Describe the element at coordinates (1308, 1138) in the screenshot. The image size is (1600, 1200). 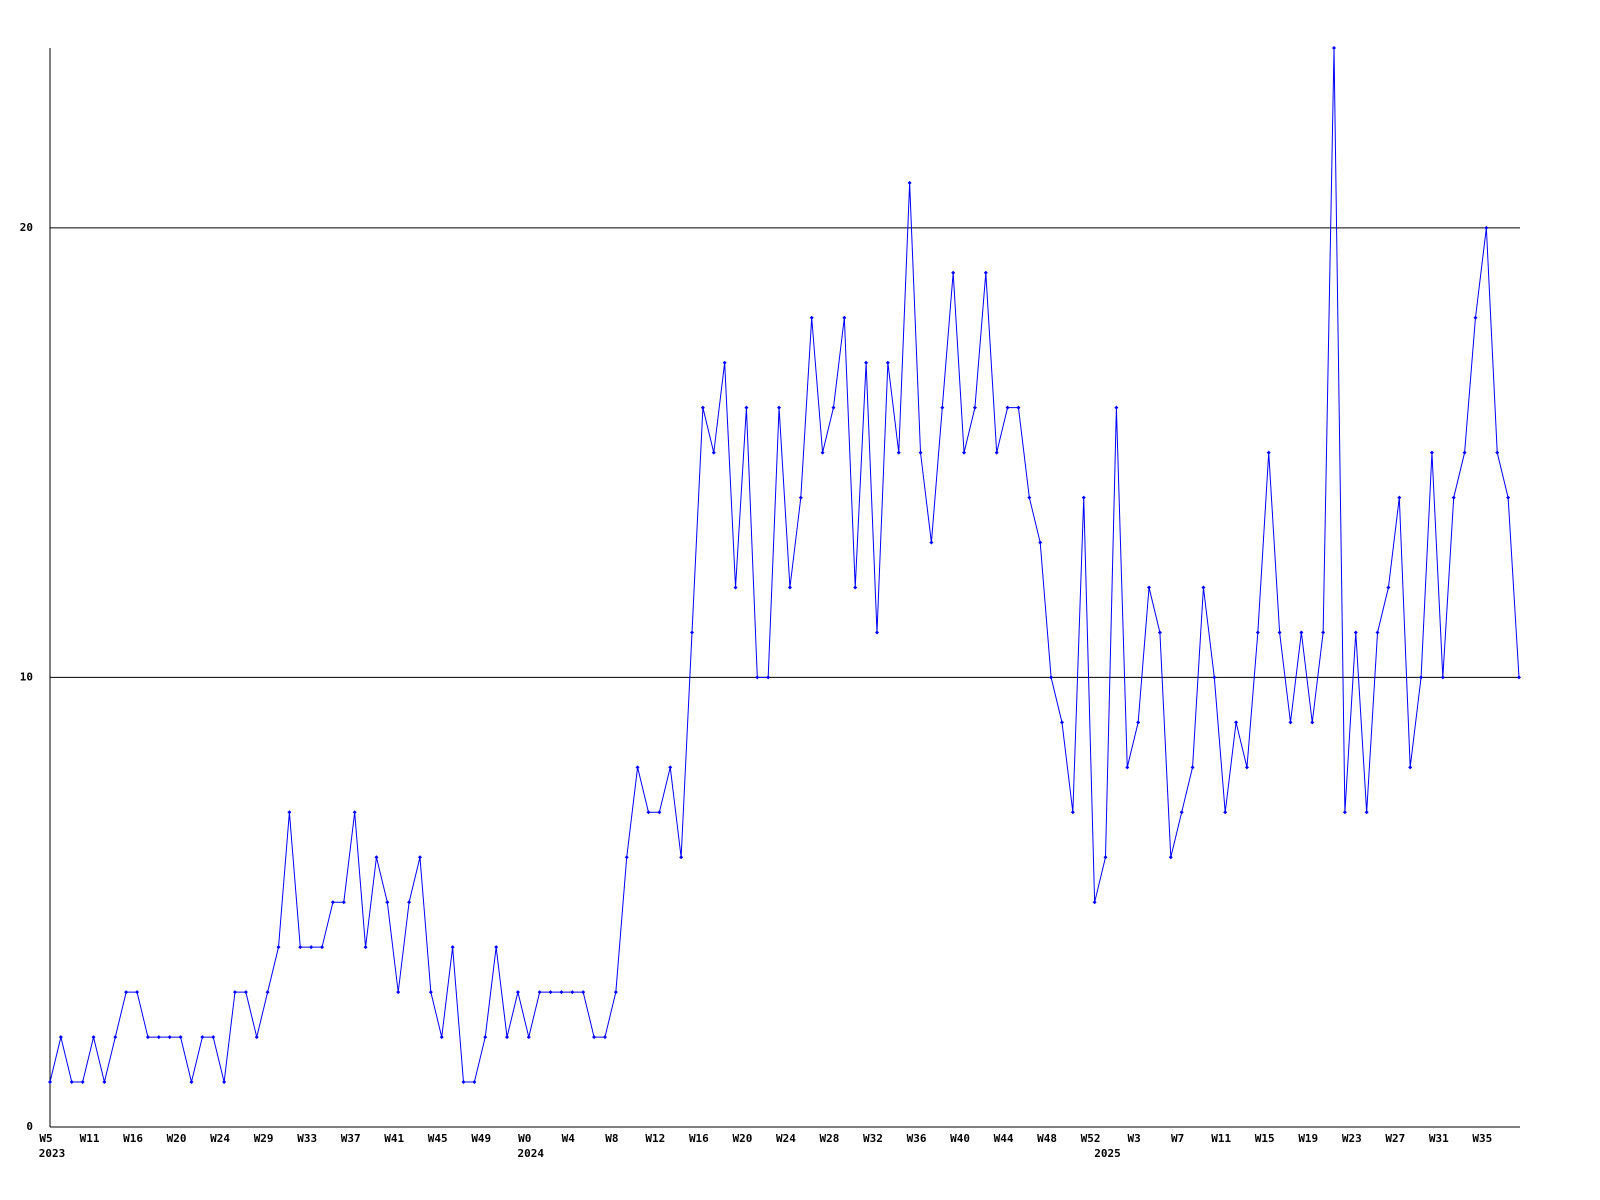
I see `x-tick-label: W19` at that location.